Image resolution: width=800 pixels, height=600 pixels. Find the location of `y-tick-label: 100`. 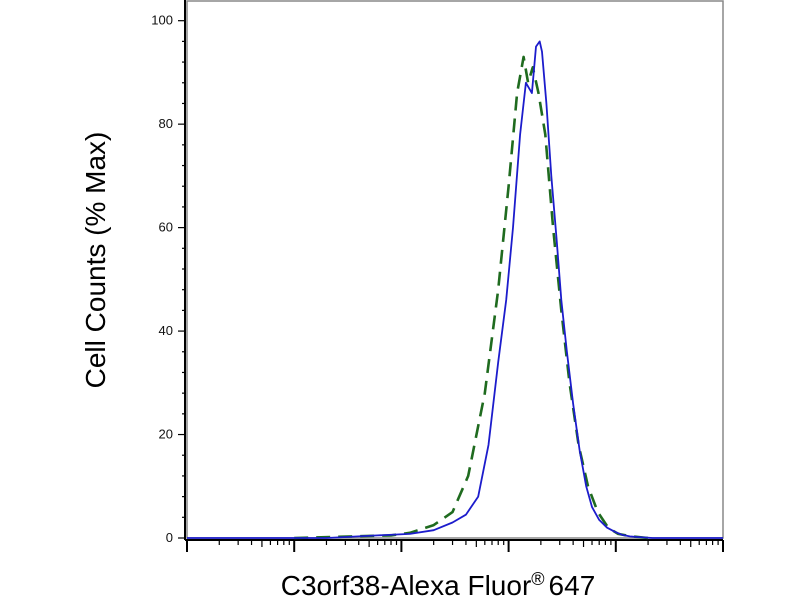

y-tick-label: 100 is located at coordinates (162, 20).